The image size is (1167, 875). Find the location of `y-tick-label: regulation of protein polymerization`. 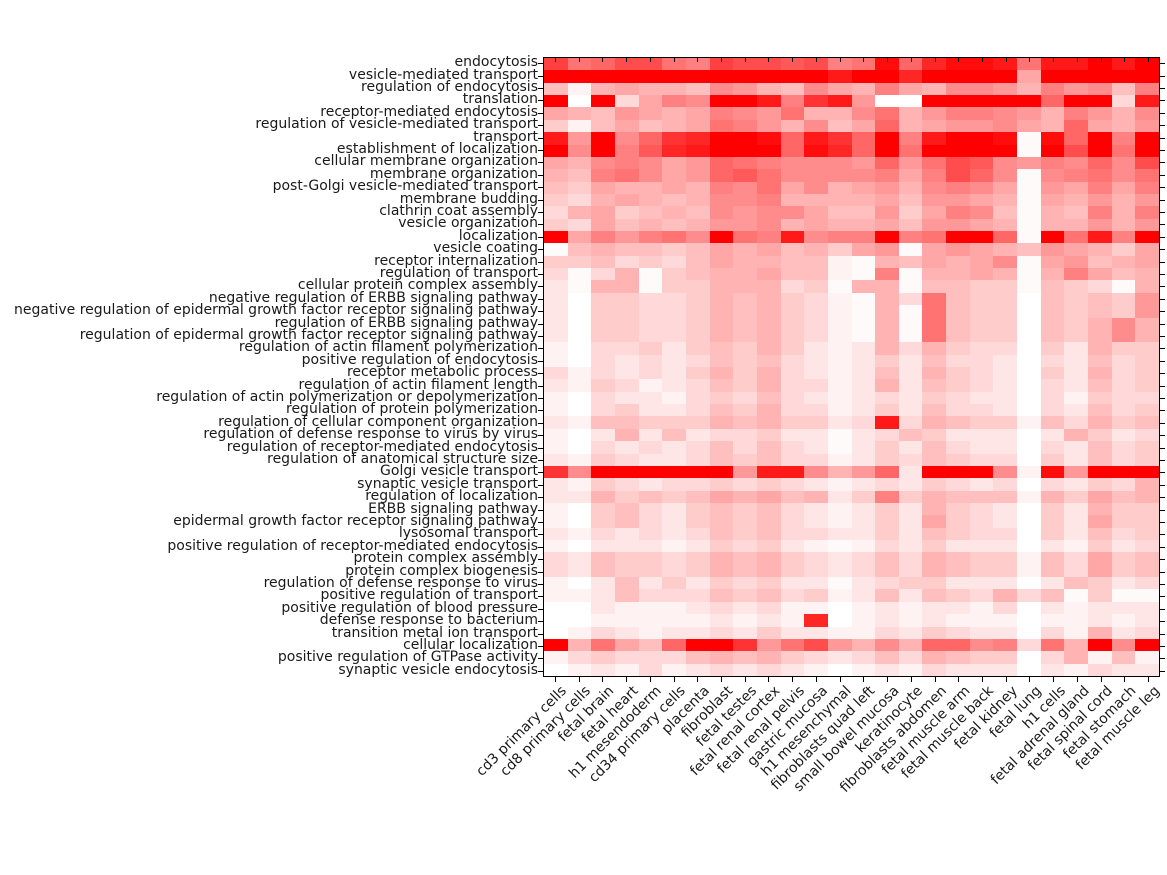

y-tick-label: regulation of protein polymerization is located at coordinates (412, 409).